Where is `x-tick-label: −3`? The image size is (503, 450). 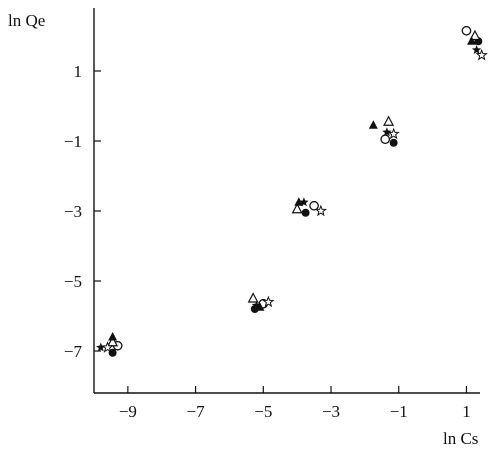
x-tick-label: −3 is located at coordinates (331, 411).